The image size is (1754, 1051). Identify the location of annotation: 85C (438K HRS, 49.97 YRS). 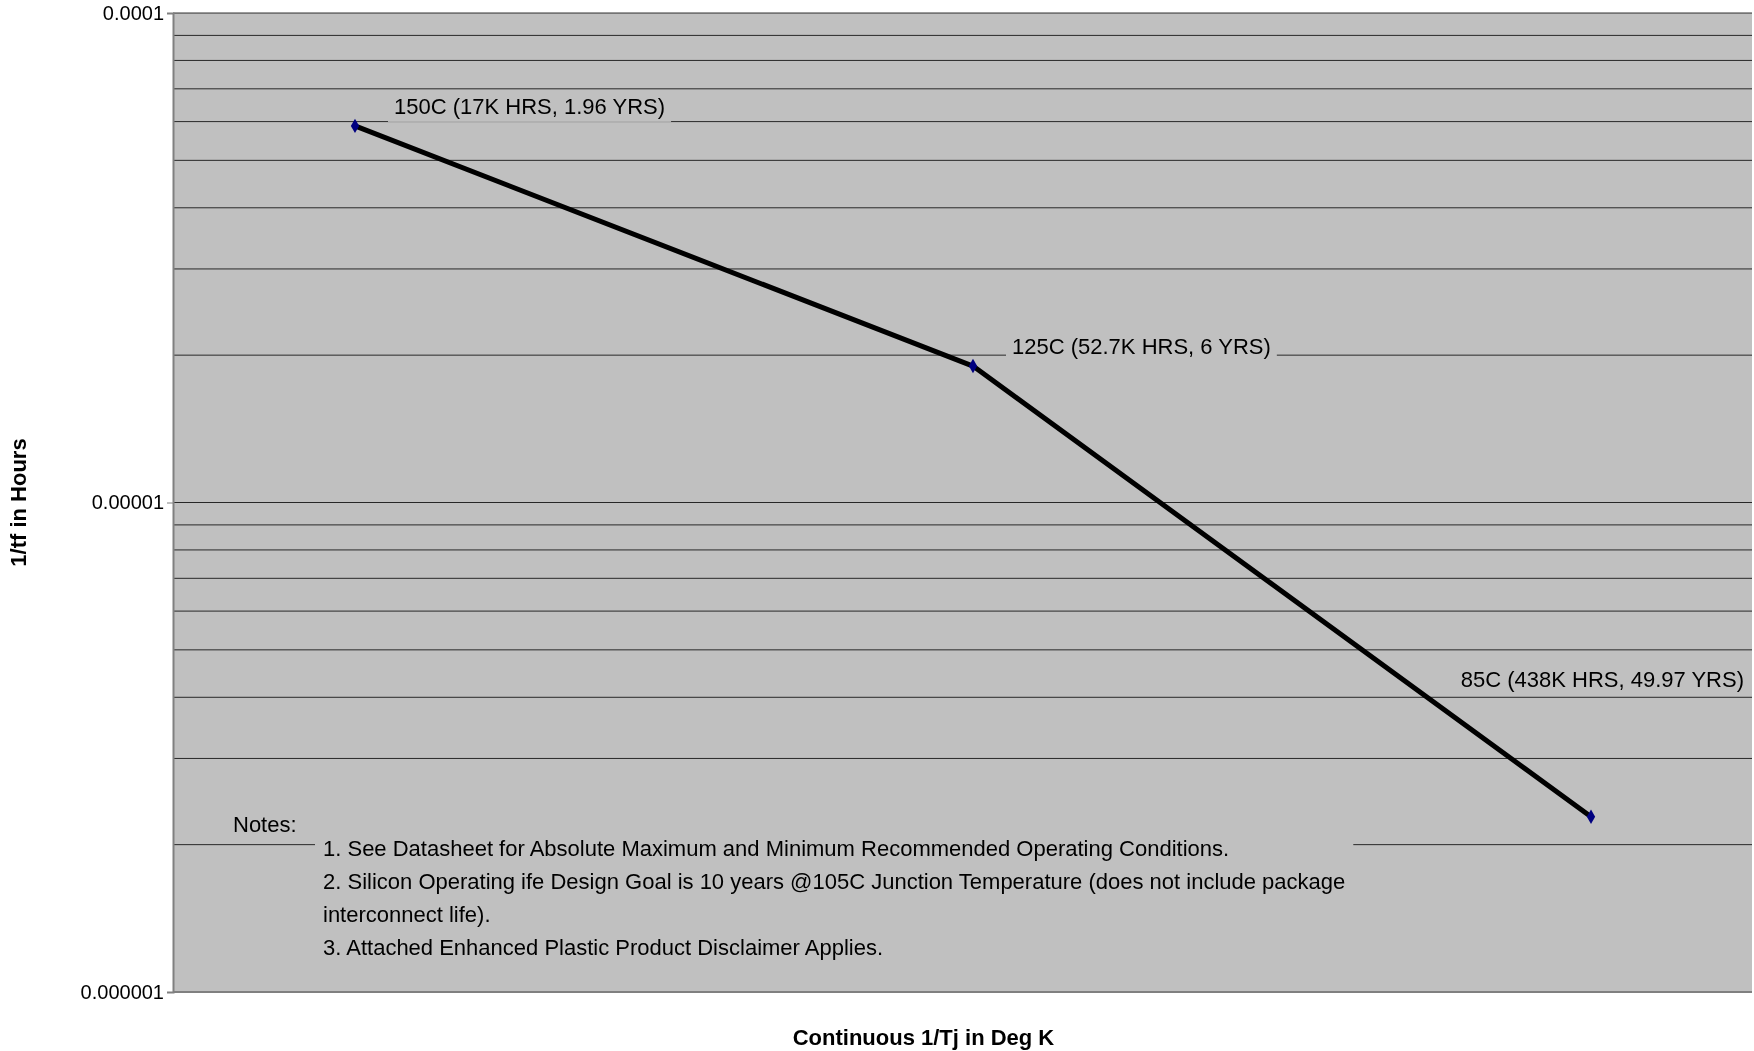
(1602, 679).